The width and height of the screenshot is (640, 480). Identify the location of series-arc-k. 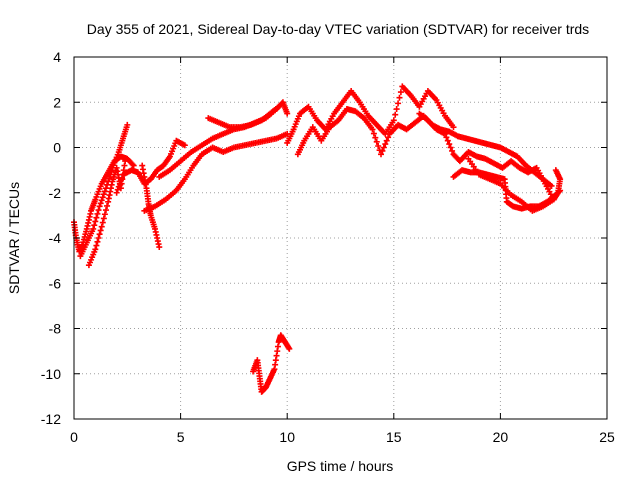
(490, 156).